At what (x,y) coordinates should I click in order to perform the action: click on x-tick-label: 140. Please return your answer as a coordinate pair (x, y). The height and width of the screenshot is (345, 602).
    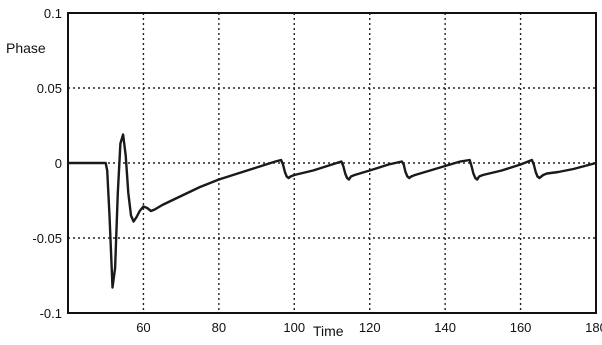
    Looking at the image, I should click on (445, 327).